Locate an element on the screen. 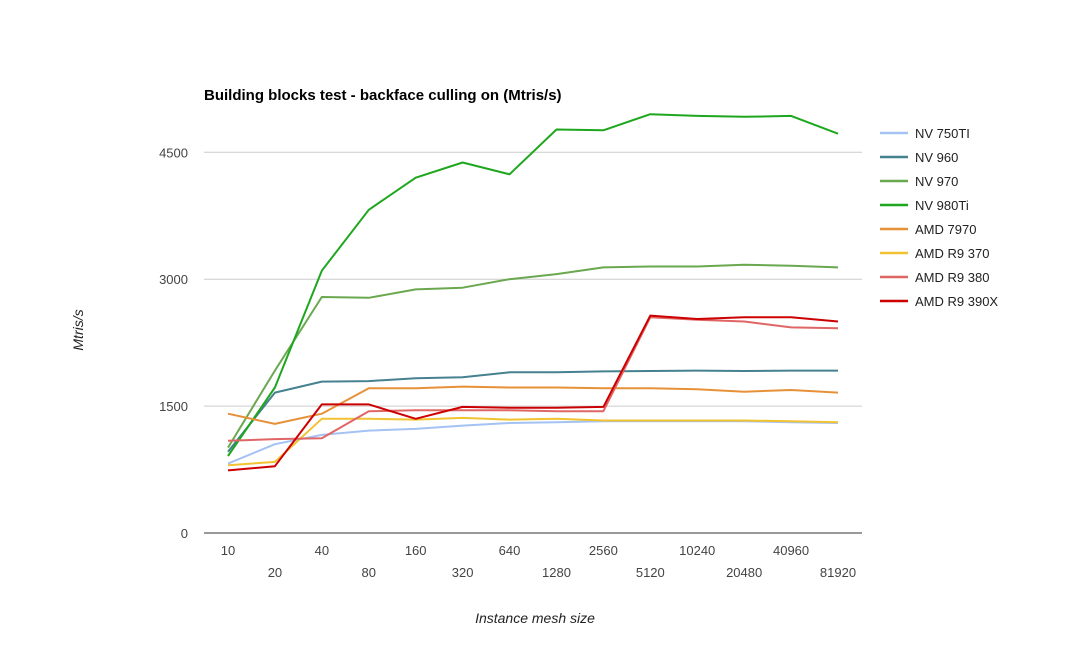 Image resolution: width=1068 pixels, height=660 pixels. x-tick-label: 160 is located at coordinates (416, 550).